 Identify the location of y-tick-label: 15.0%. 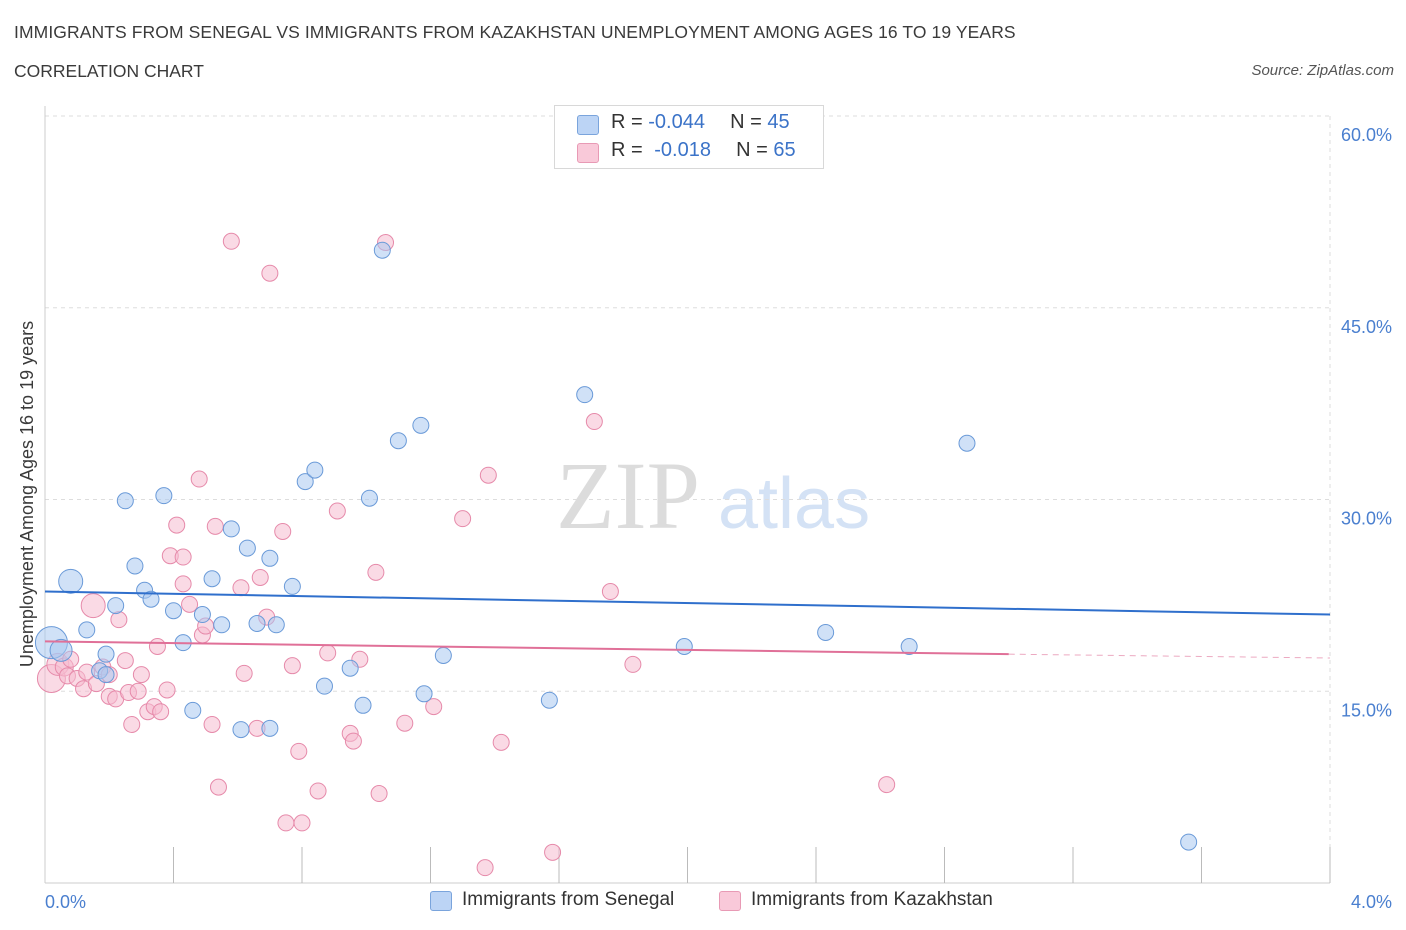
(1366, 710).